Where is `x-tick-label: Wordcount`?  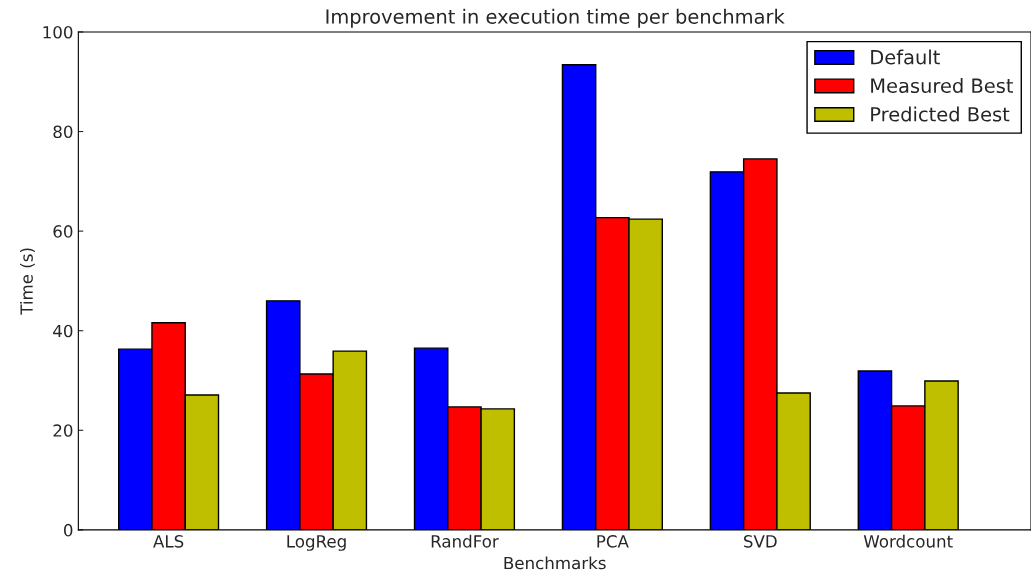 x-tick-label: Wordcount is located at coordinates (908, 541).